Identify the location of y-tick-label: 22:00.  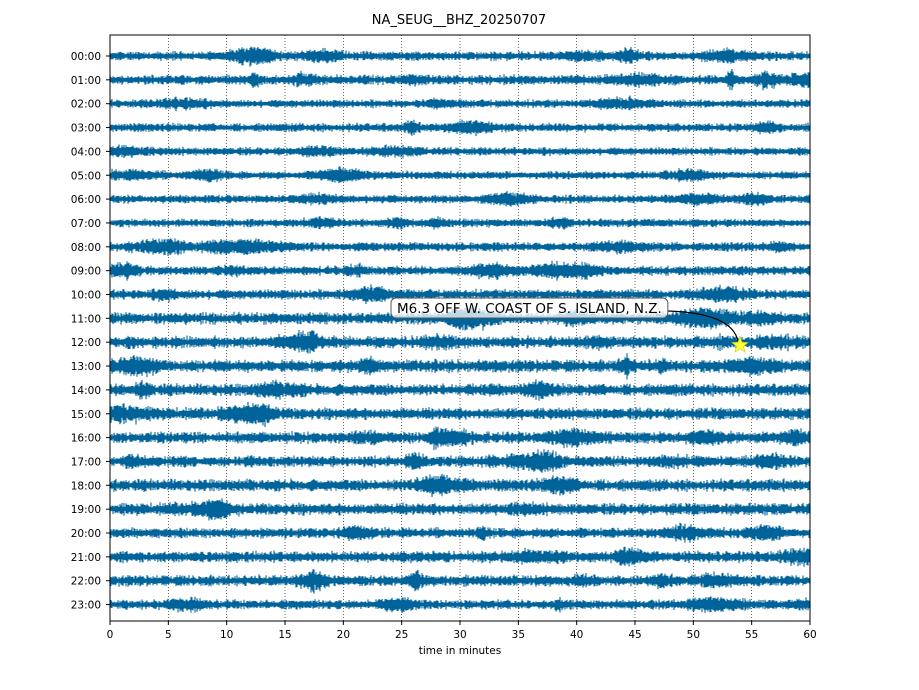
(86, 582).